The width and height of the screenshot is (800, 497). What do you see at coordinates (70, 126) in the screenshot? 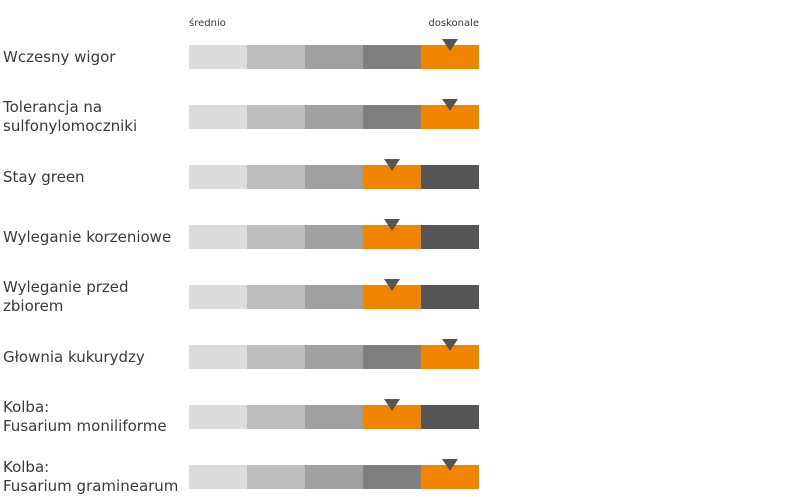
I see `trait-label-line: sulfonylomoczniki` at bounding box center [70, 126].